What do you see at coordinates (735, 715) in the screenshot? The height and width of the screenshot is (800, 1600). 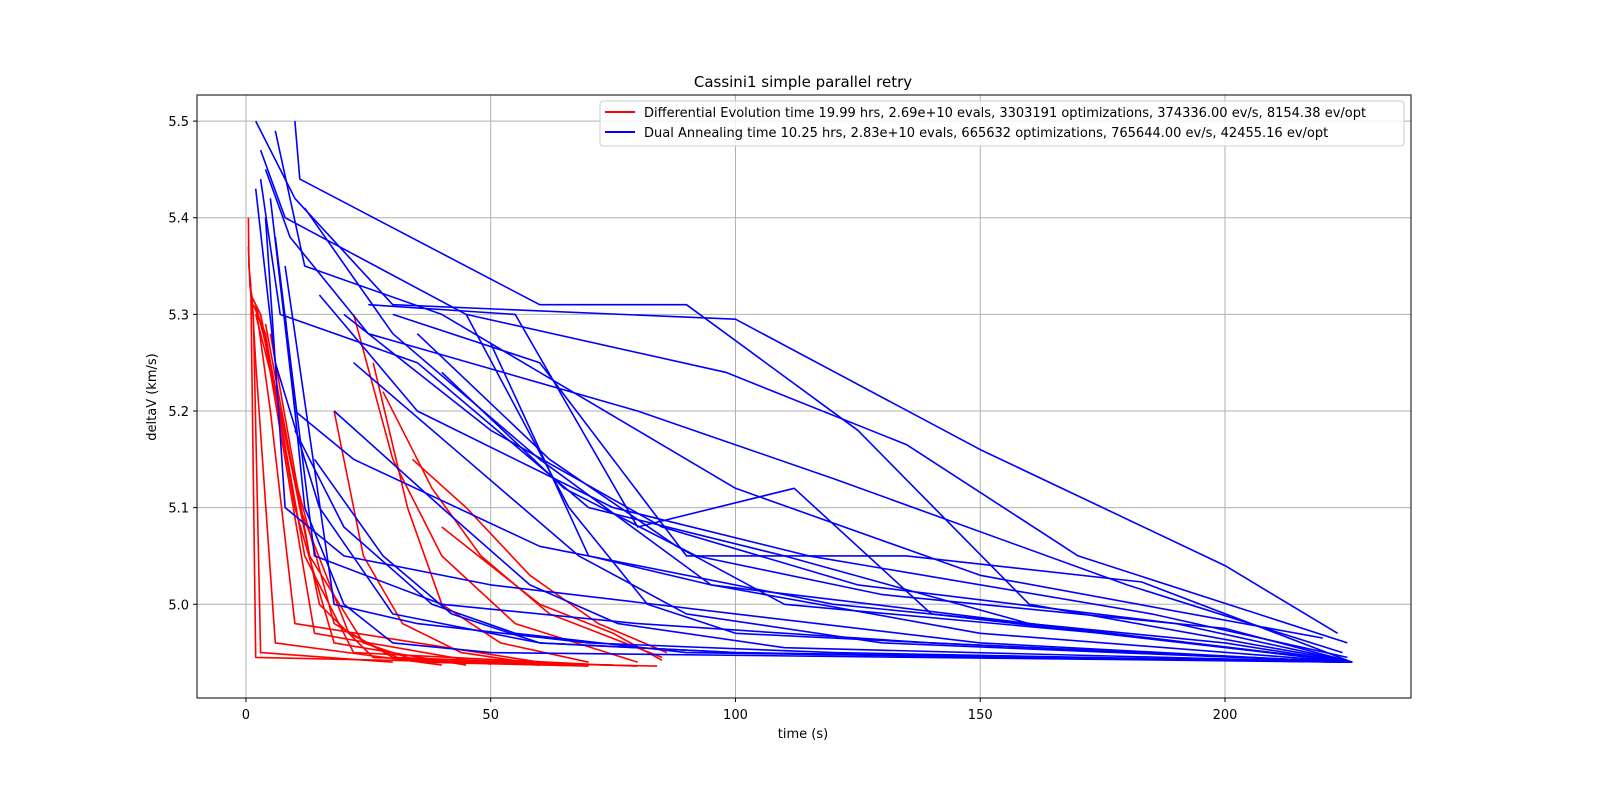 I see `x-tick-label-2: 100` at bounding box center [735, 715].